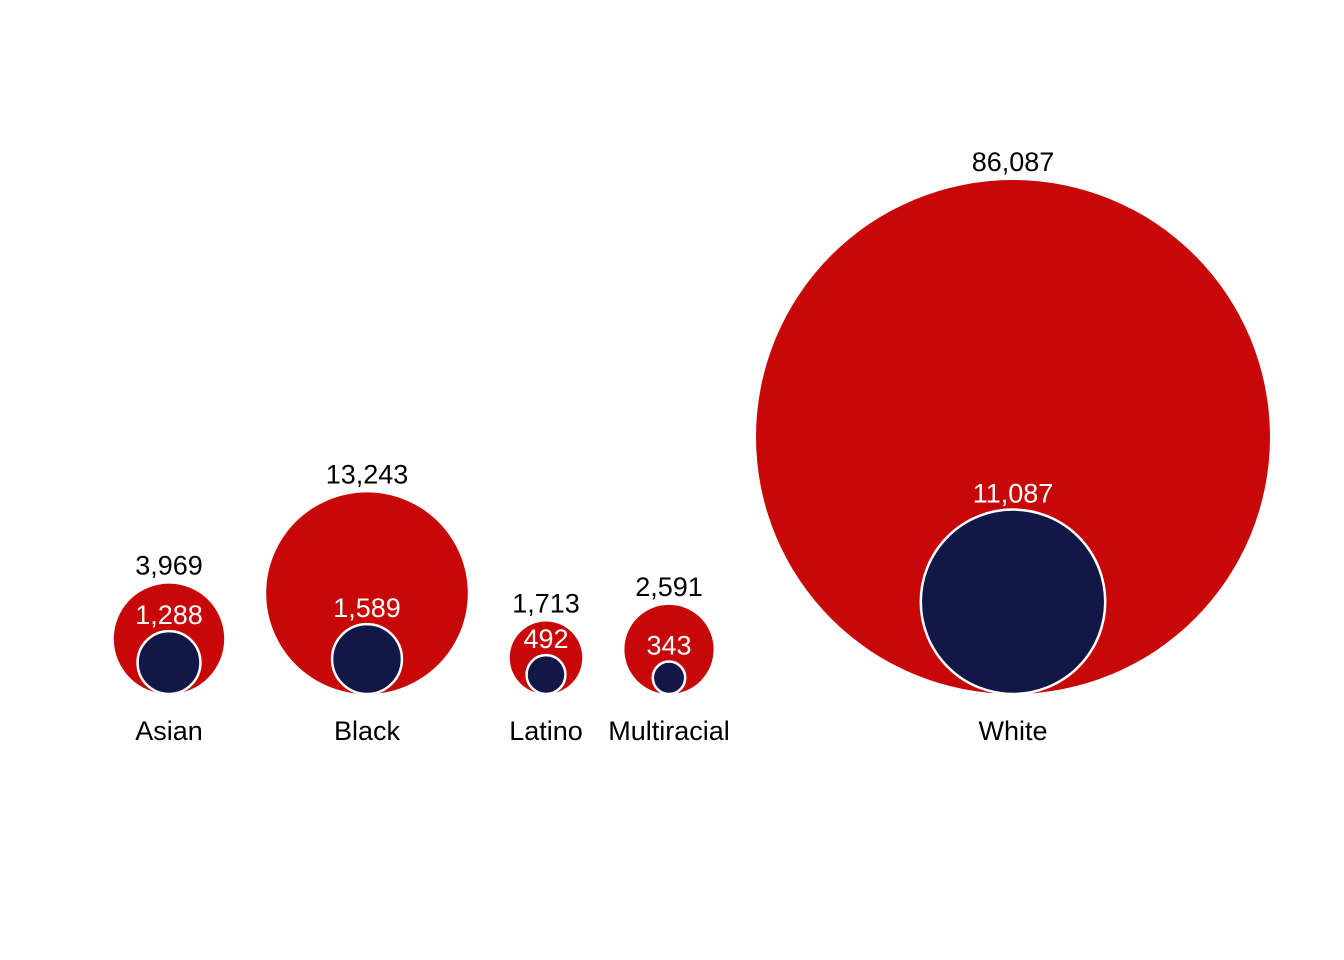 Image resolution: width=1344 pixels, height=960 pixels. Describe the element at coordinates (545, 639) in the screenshot. I see `inner-value-label-latino: 492` at that location.